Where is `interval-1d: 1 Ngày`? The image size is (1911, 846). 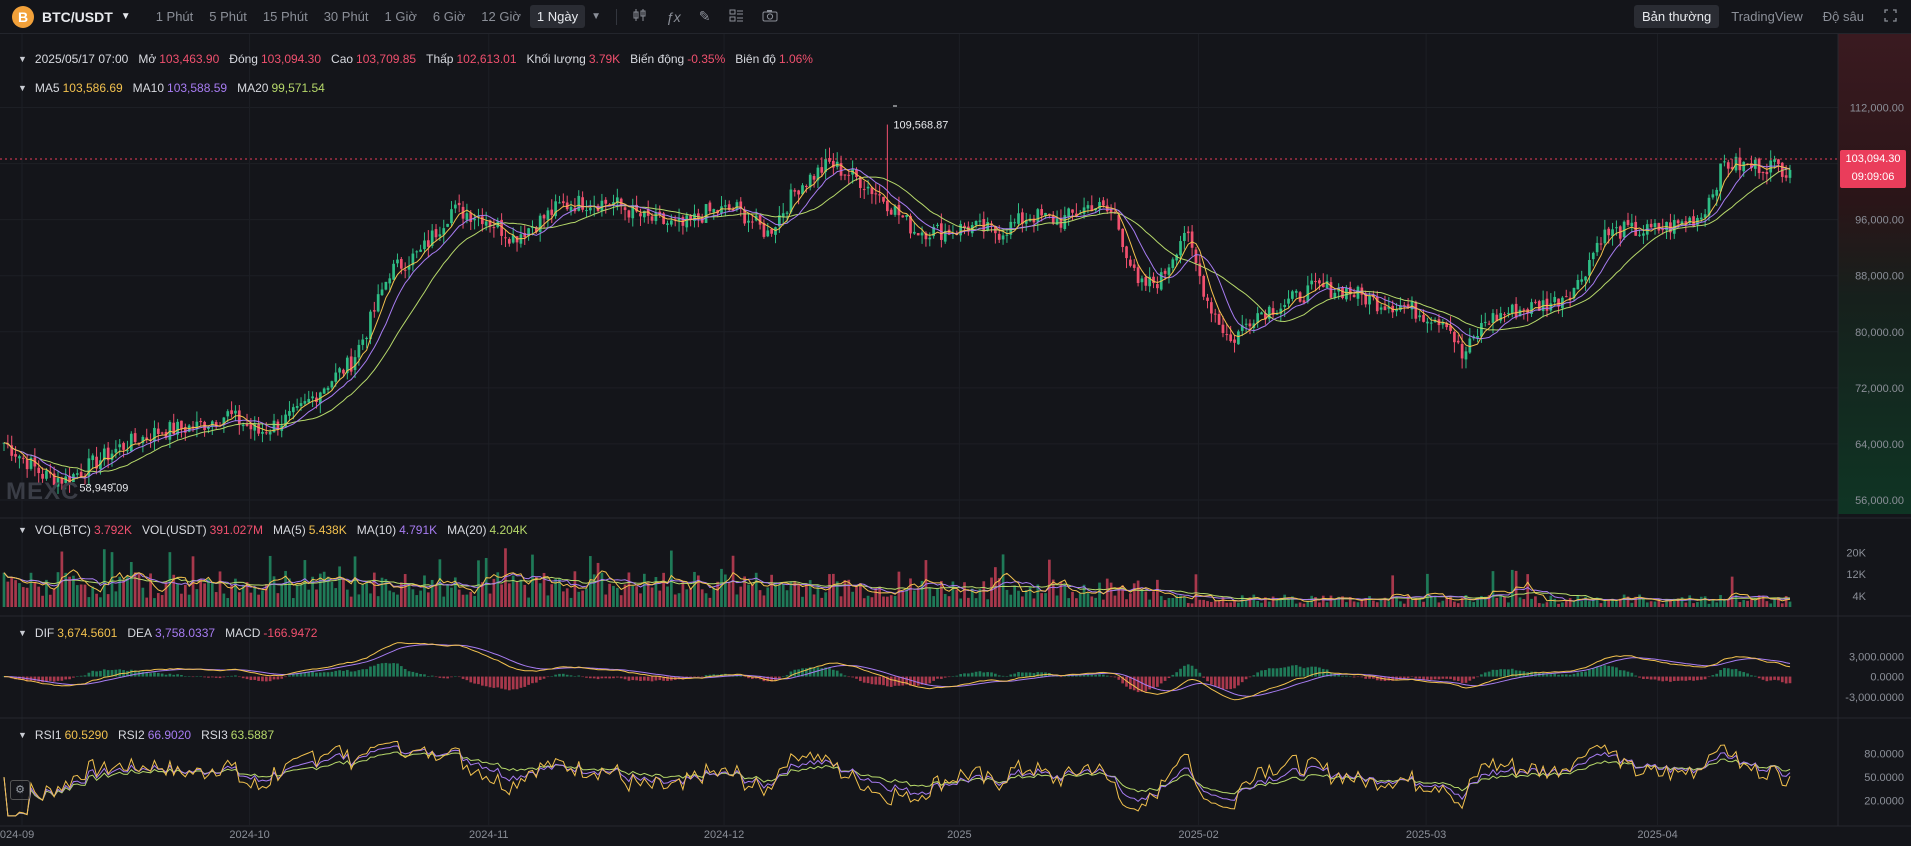
interval-1d: 1 Ngày is located at coordinates (557, 16).